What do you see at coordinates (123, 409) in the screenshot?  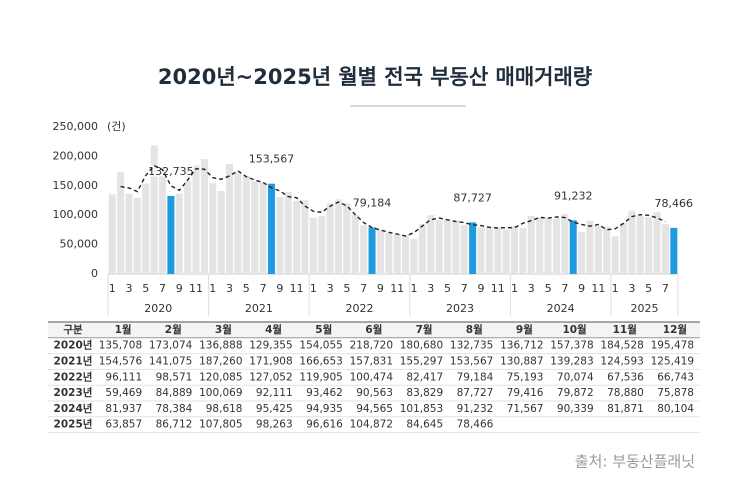 I see `table-cell: 81,937` at bounding box center [123, 409].